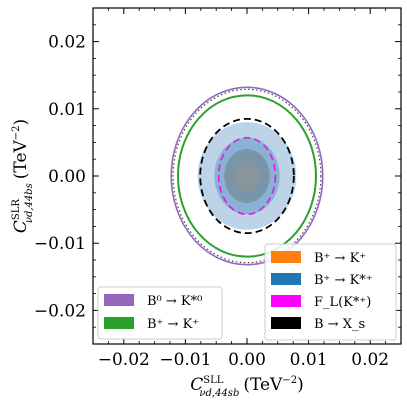  Describe the element at coordinates (309, 360) in the screenshot. I see `x-tick-label: 0.01` at that location.